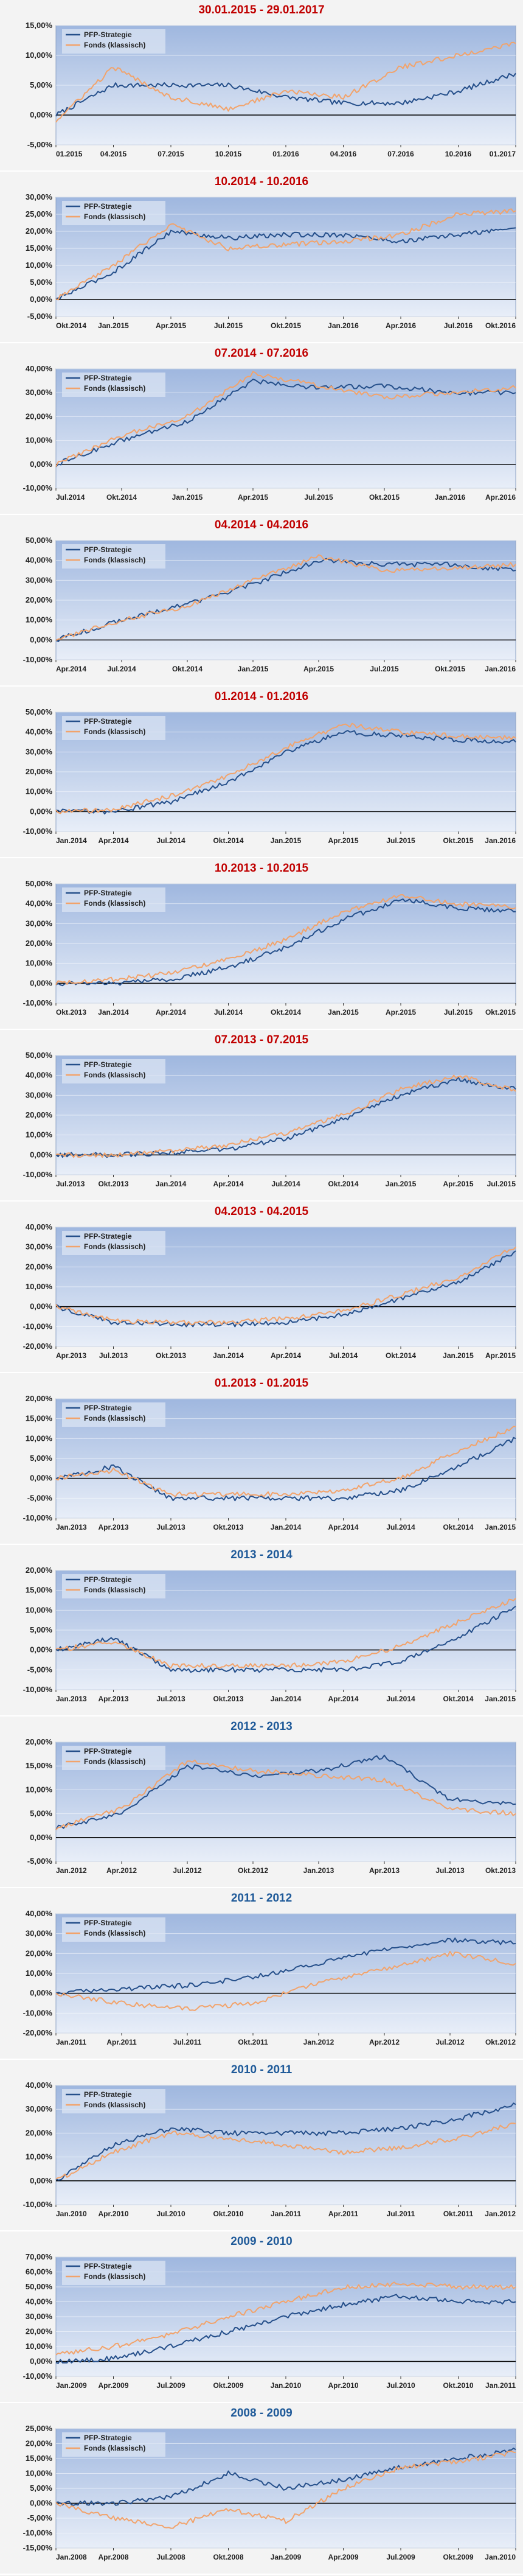 The width and height of the screenshot is (523, 2576). I want to click on x-tick-label: Okt.2014, so click(458, 1527).